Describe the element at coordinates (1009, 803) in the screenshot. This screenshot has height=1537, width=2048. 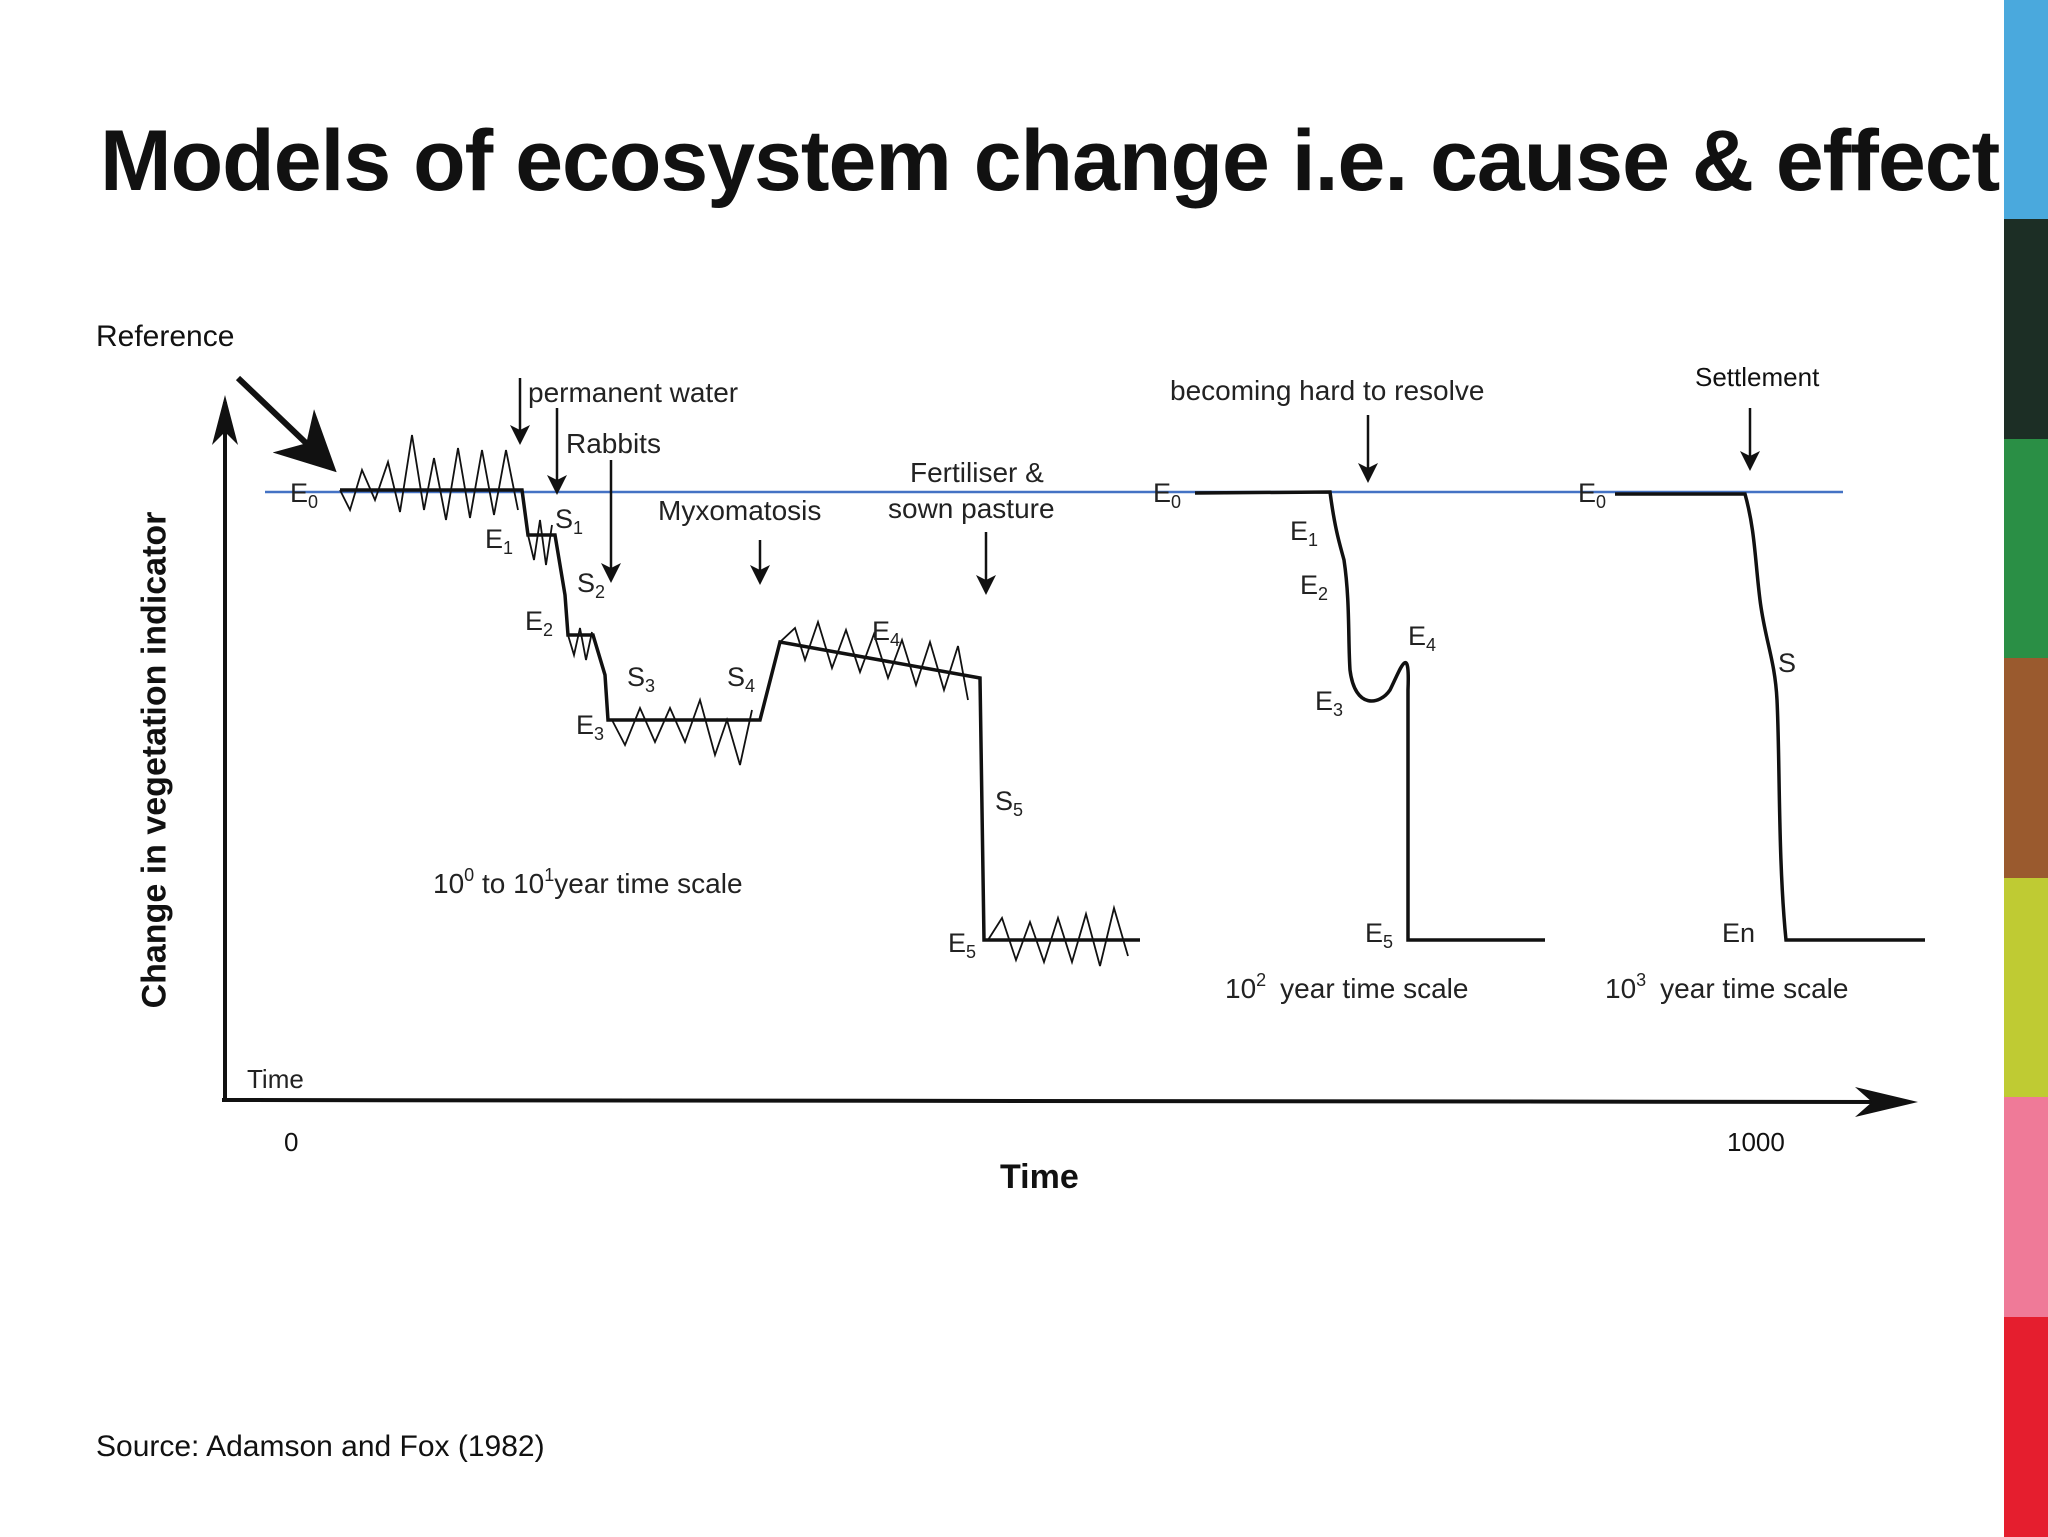
I see `state-label: S5` at that location.